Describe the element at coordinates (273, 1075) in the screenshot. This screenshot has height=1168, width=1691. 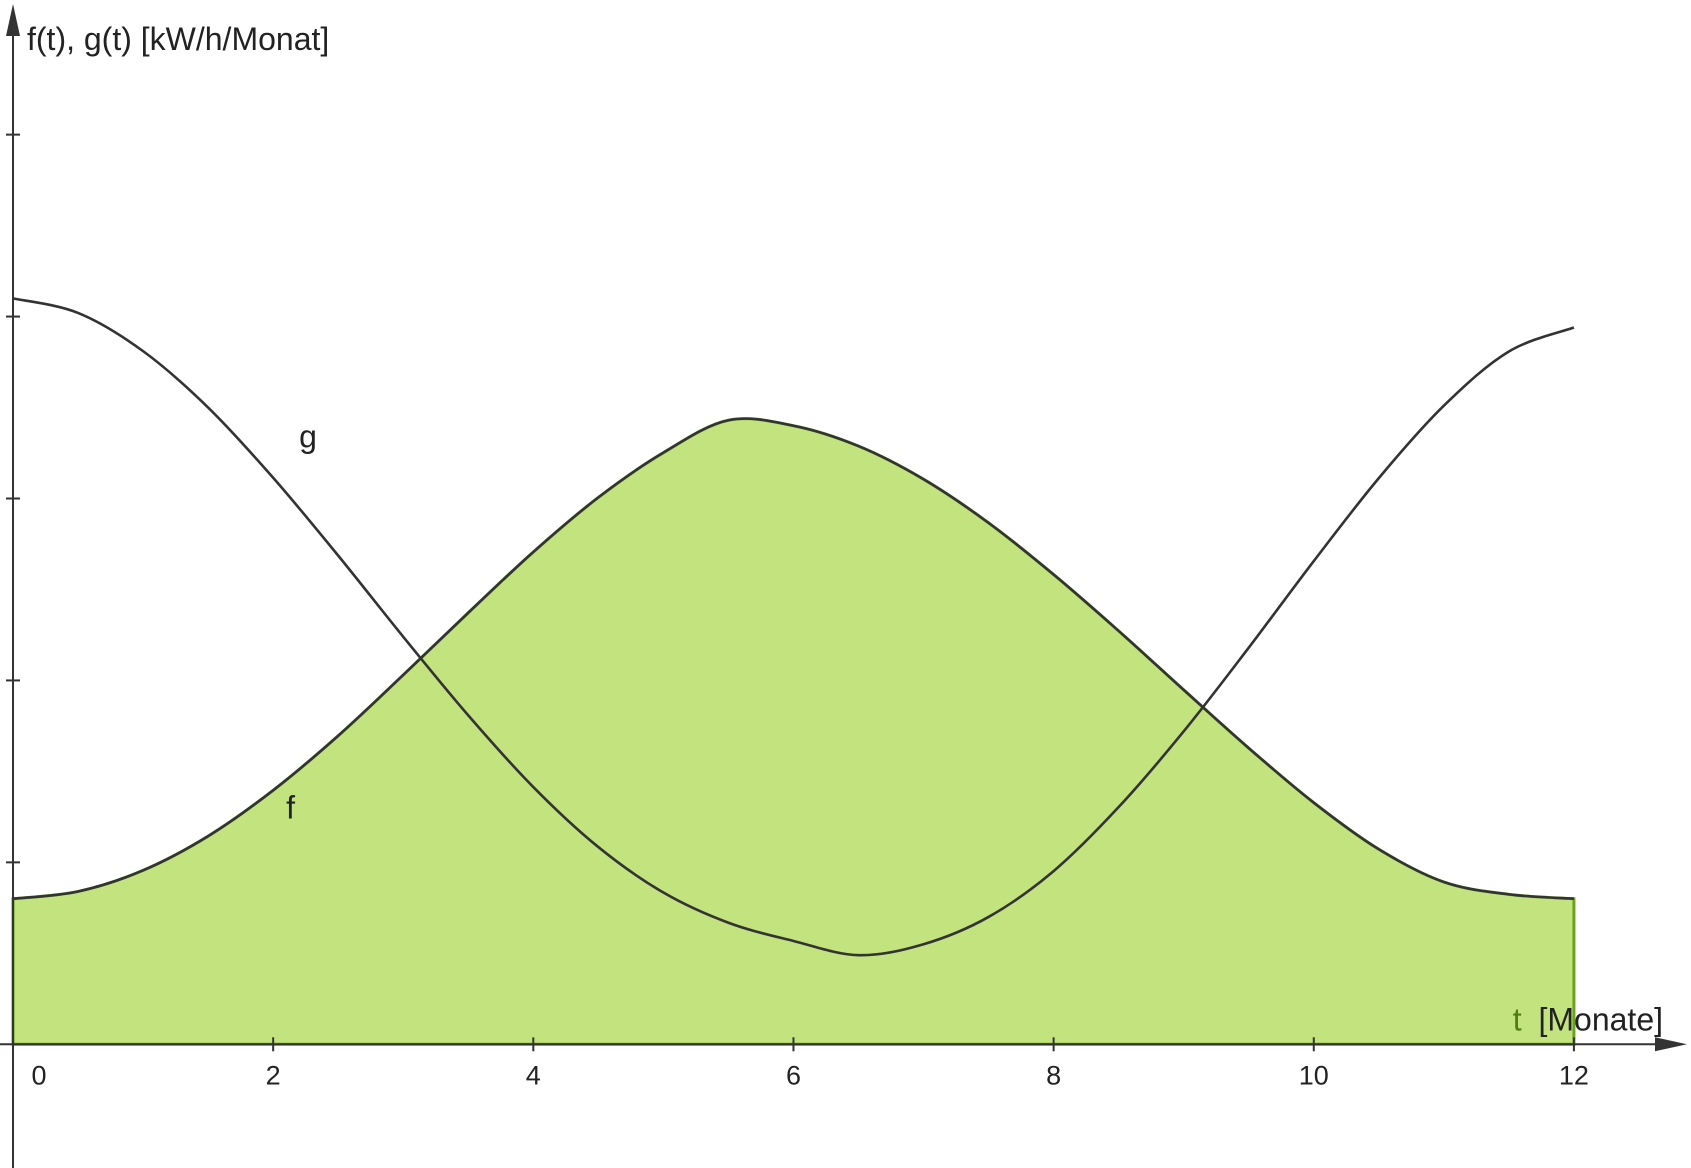
I see `x-tick-label: 2` at that location.